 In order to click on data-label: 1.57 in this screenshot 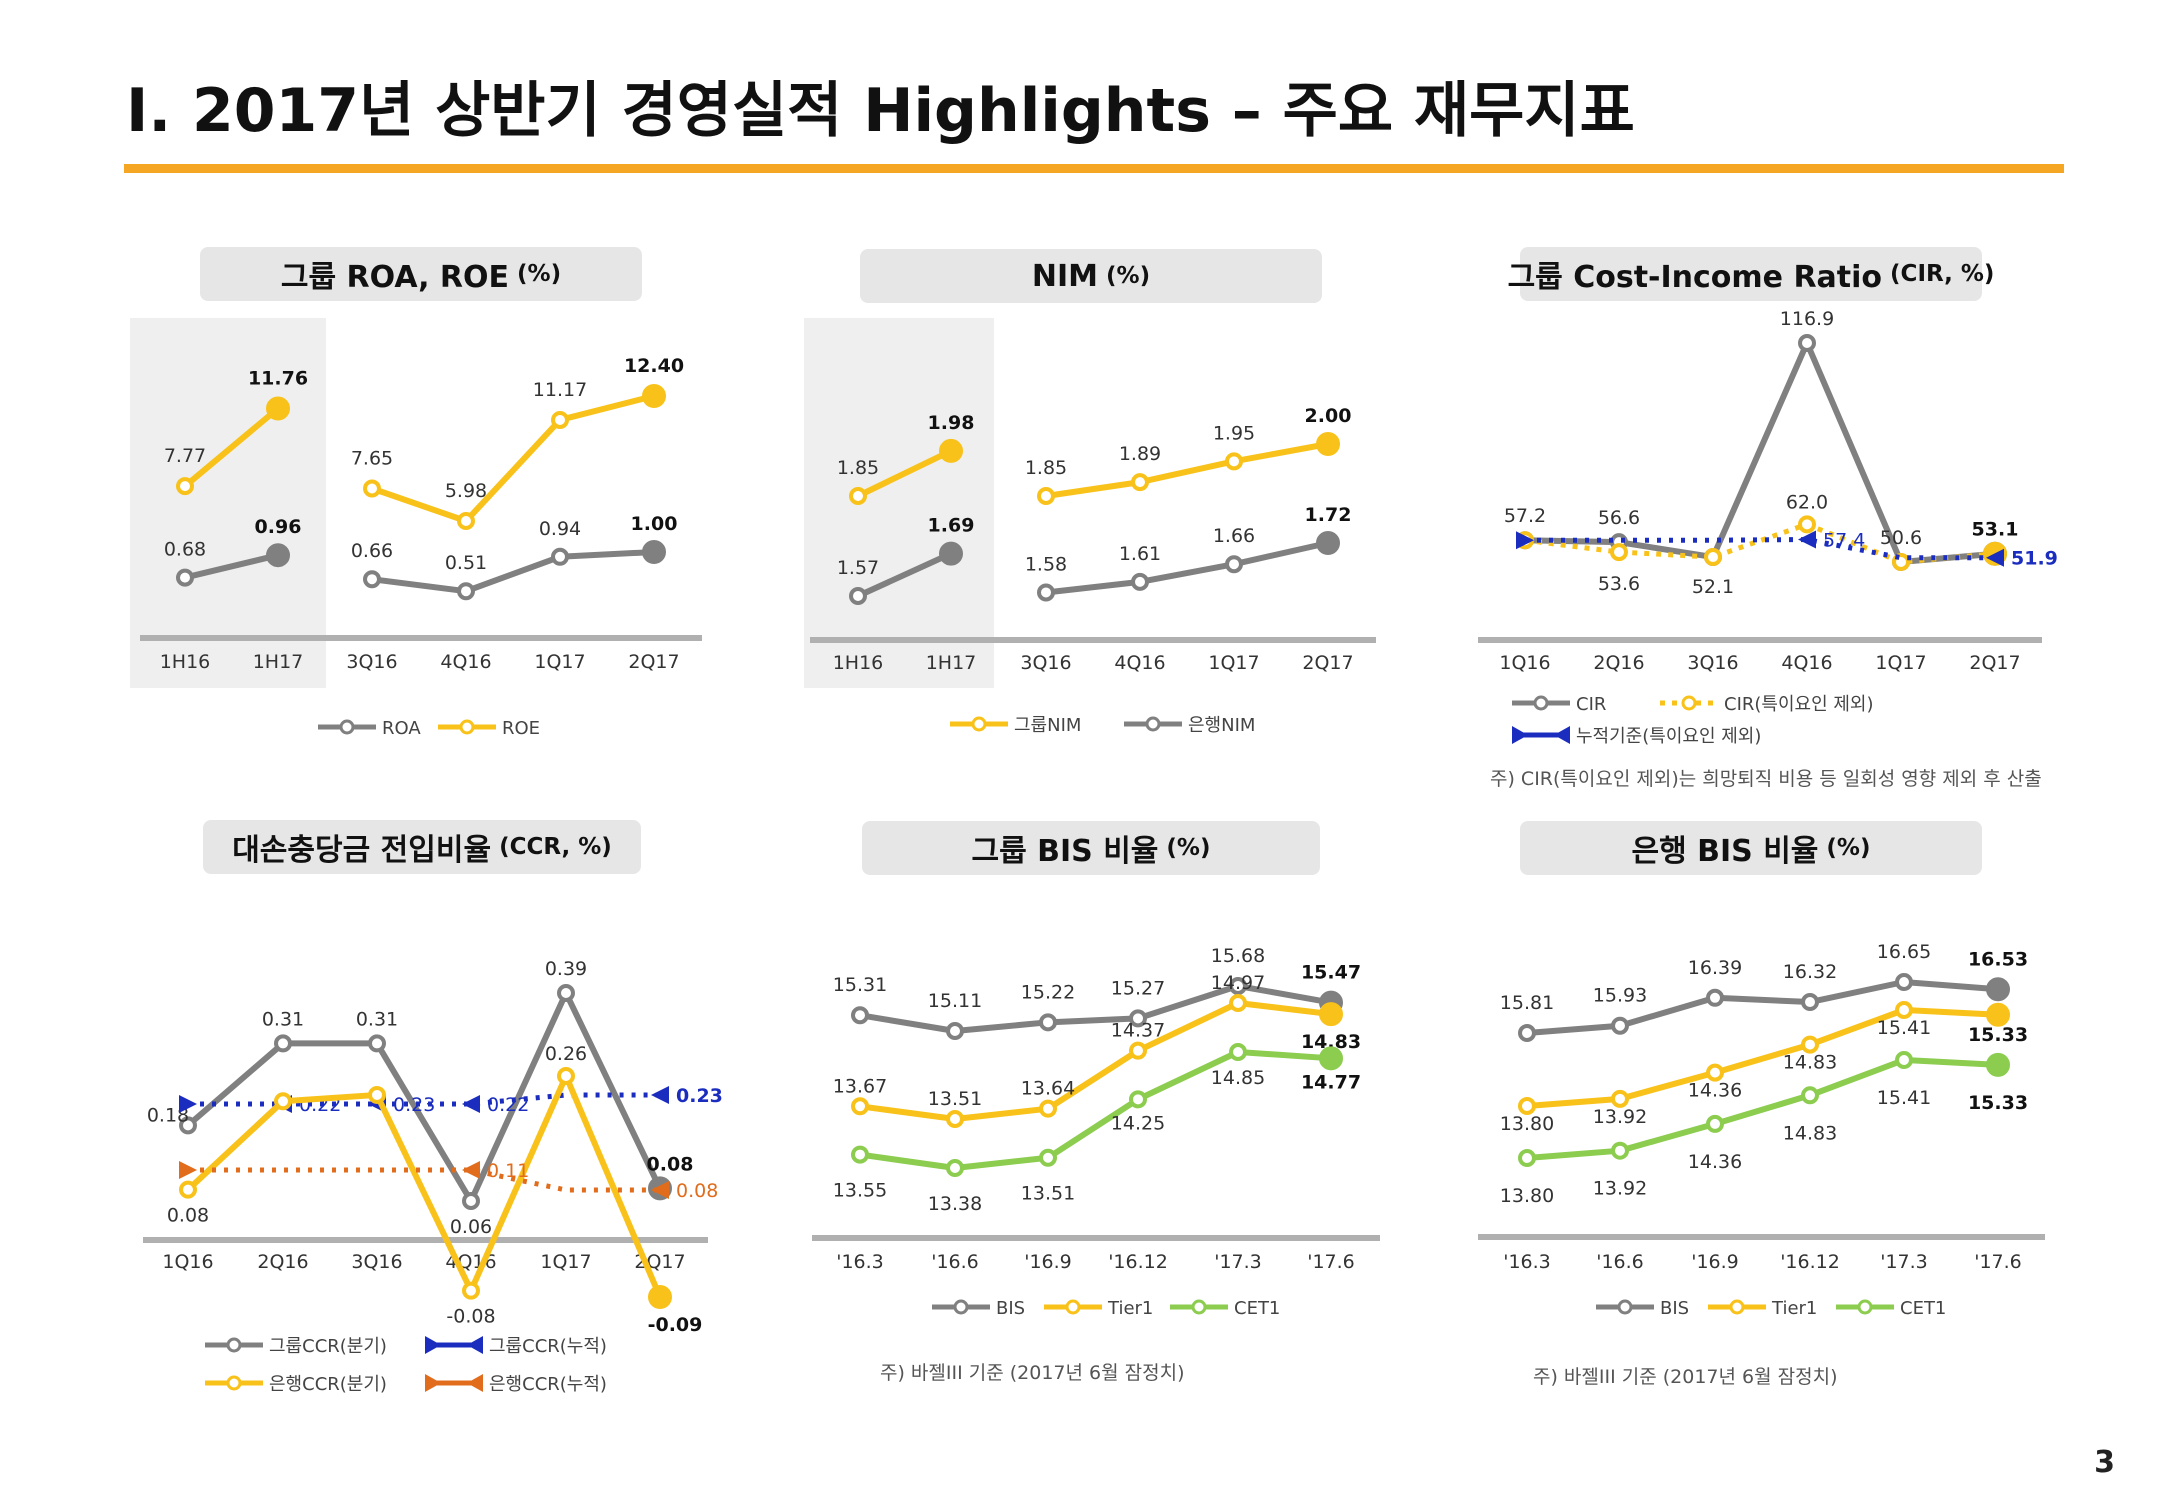, I will do `click(858, 568)`.